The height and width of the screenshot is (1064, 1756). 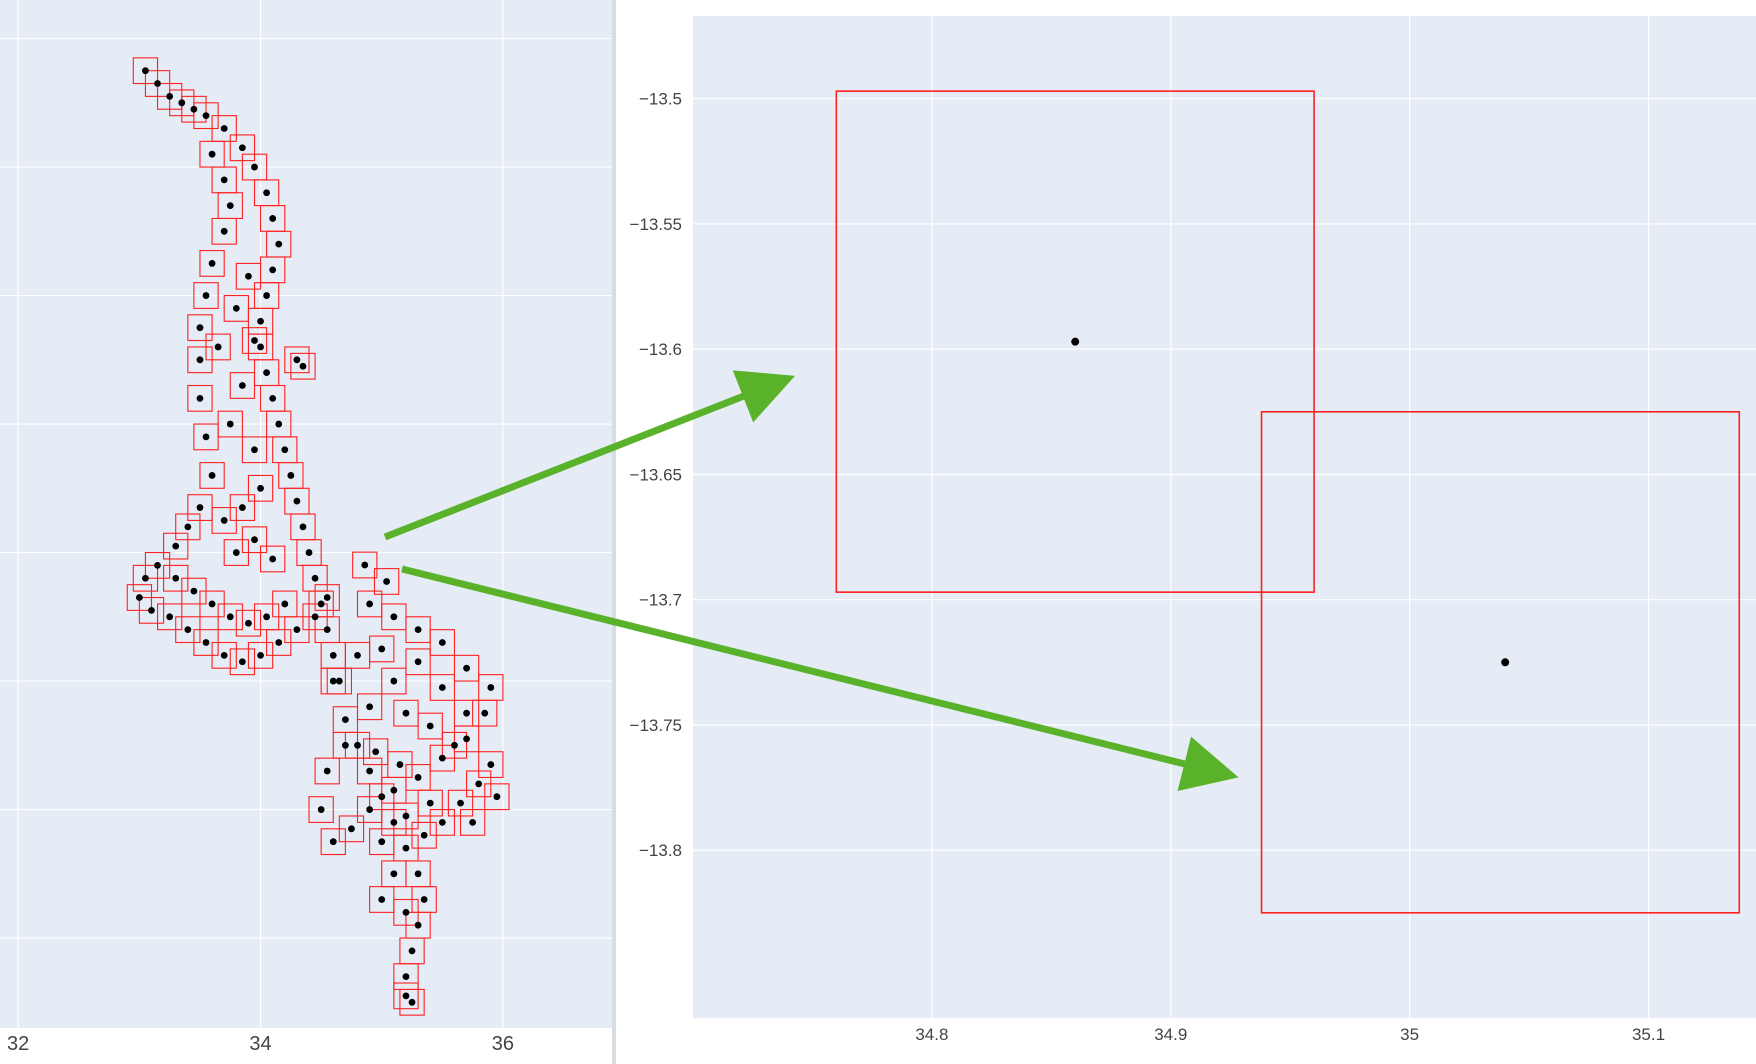 What do you see at coordinates (931, 1034) in the screenshot?
I see `zoom-x-tick-label: 34.8` at bounding box center [931, 1034].